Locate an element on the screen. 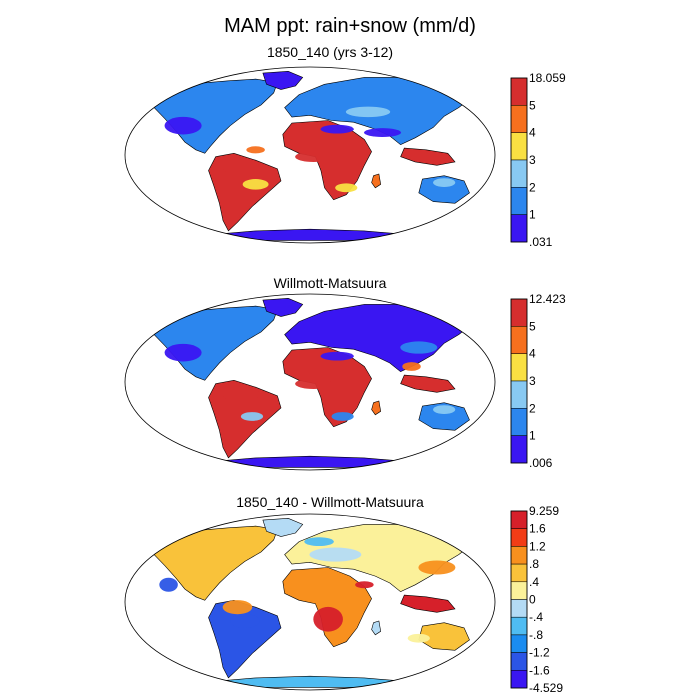 The image size is (700, 700). colorbar-label: .4 is located at coordinates (534, 582).